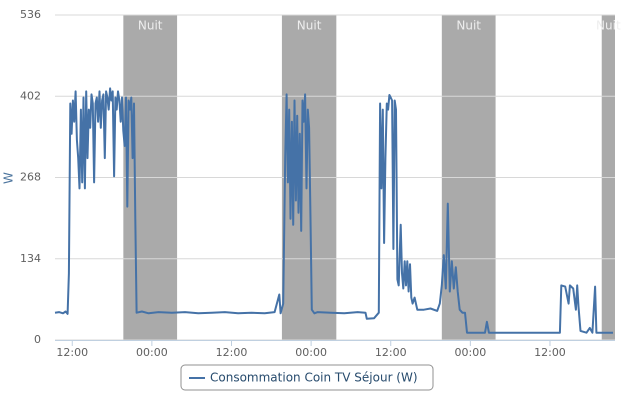 This screenshot has width=633, height=410. I want to click on legend-box, so click(307, 377).